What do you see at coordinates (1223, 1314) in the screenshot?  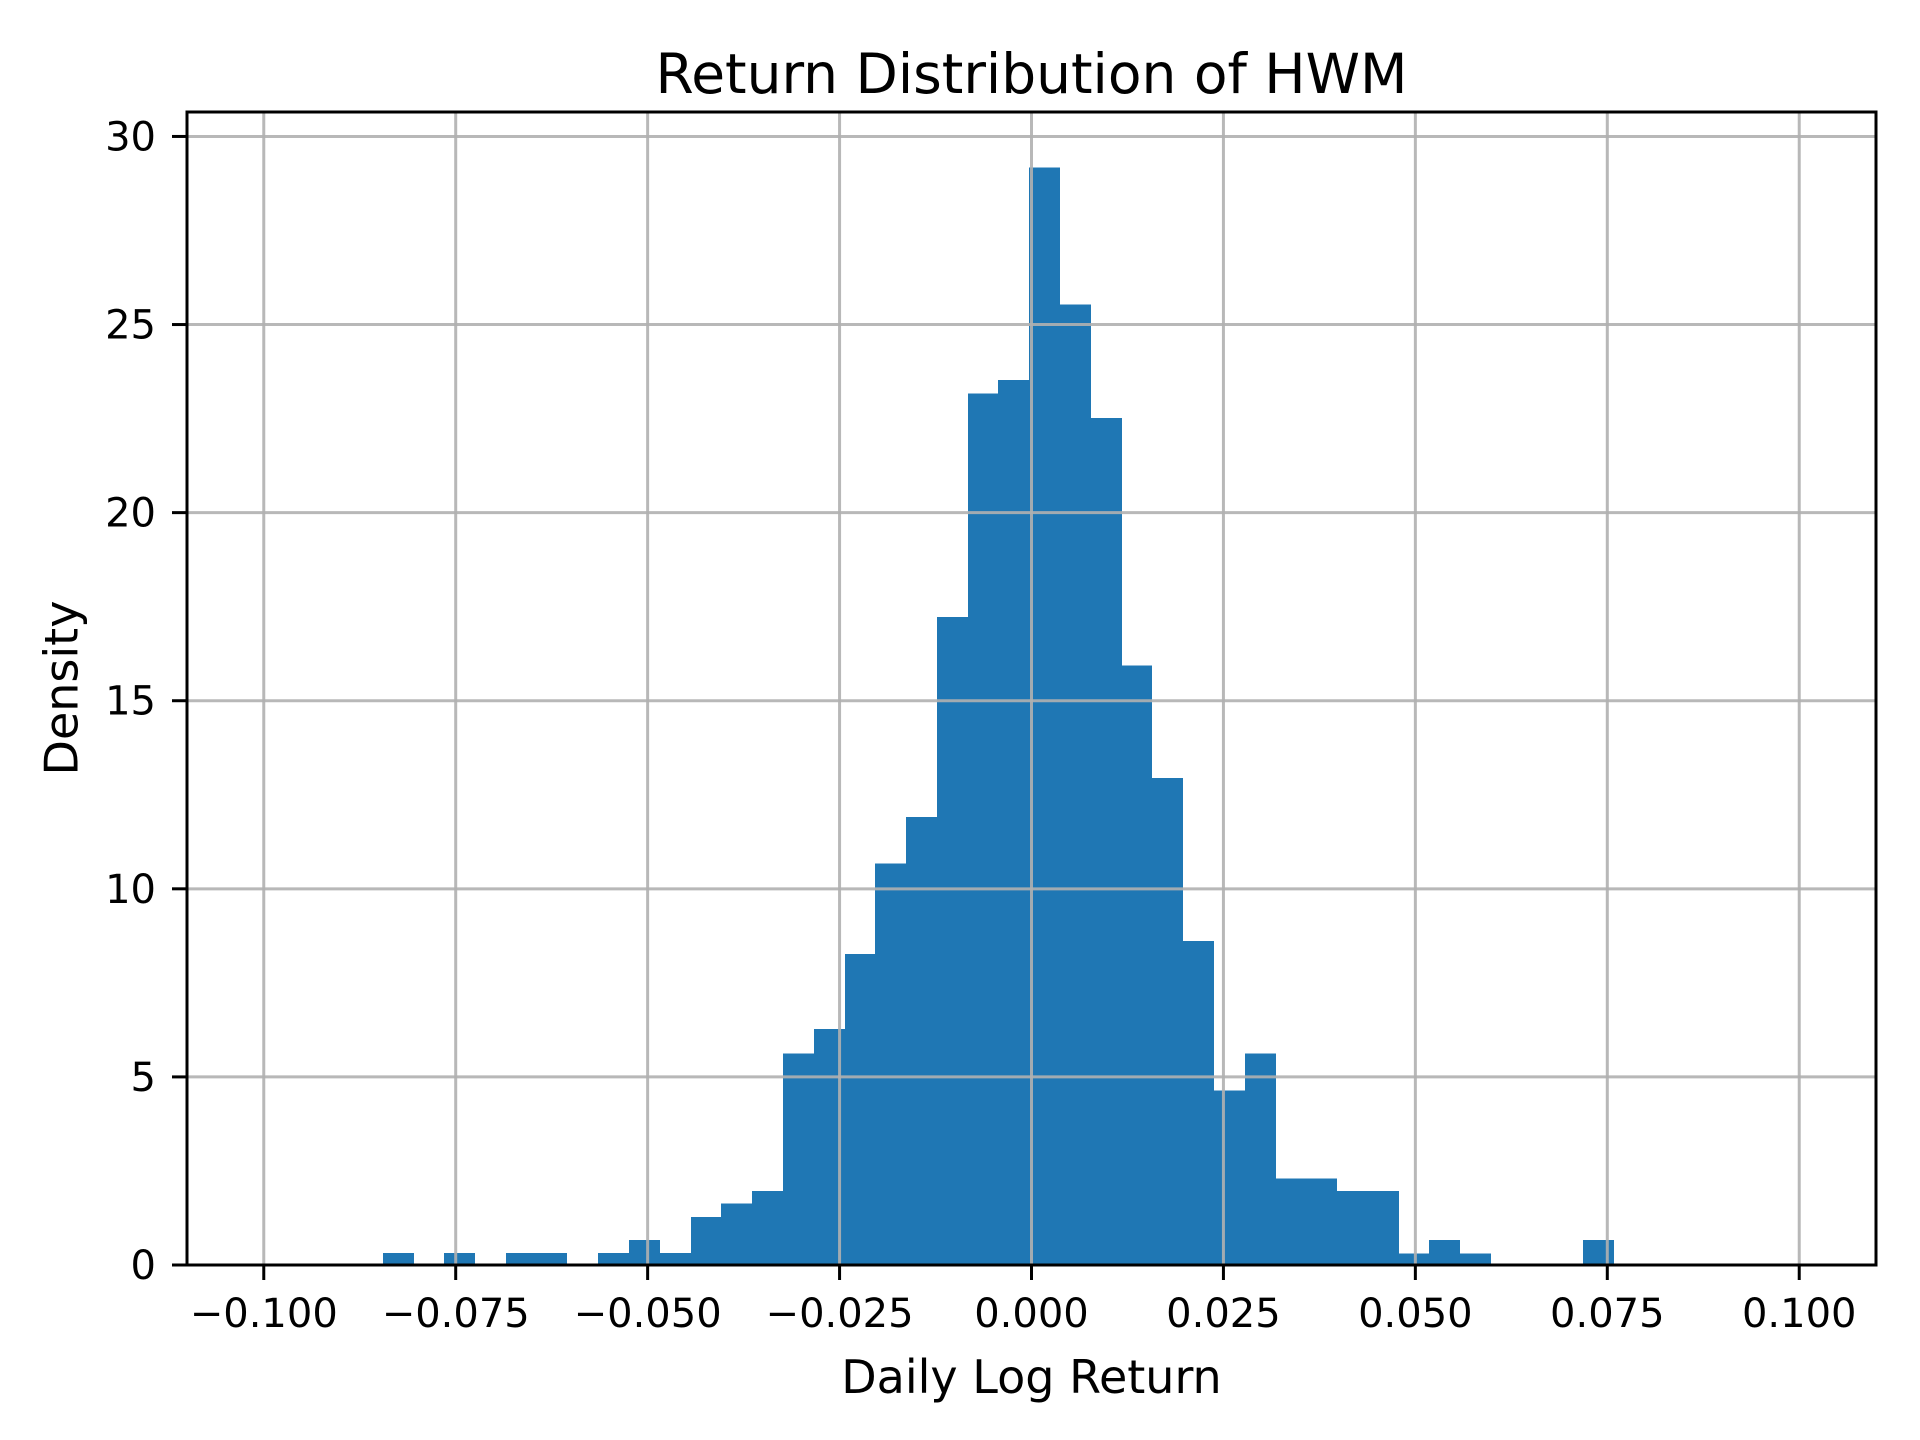 I see `x-tick-label: 0.025` at bounding box center [1223, 1314].